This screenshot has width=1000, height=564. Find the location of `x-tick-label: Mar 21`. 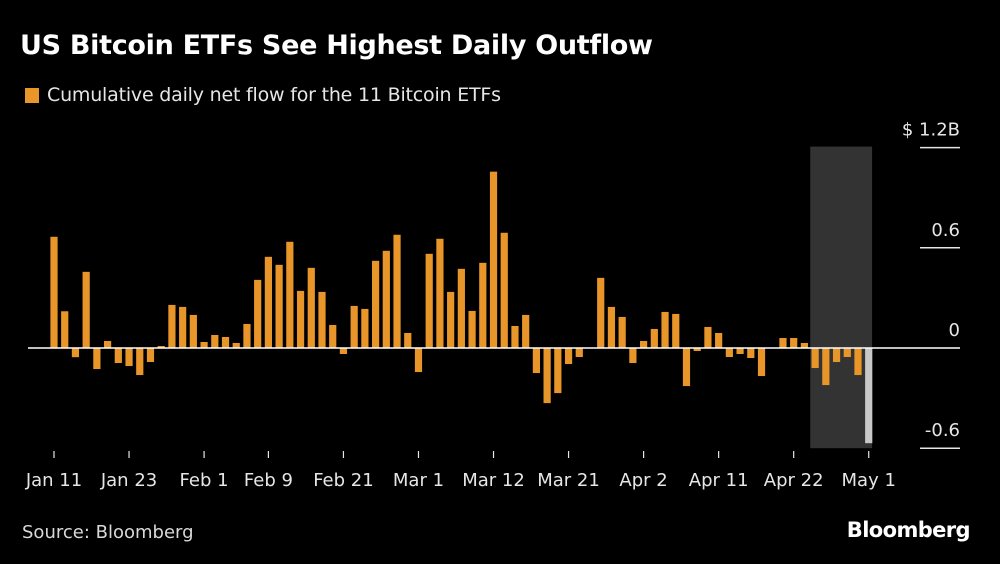

x-tick-label: Mar 21 is located at coordinates (568, 480).